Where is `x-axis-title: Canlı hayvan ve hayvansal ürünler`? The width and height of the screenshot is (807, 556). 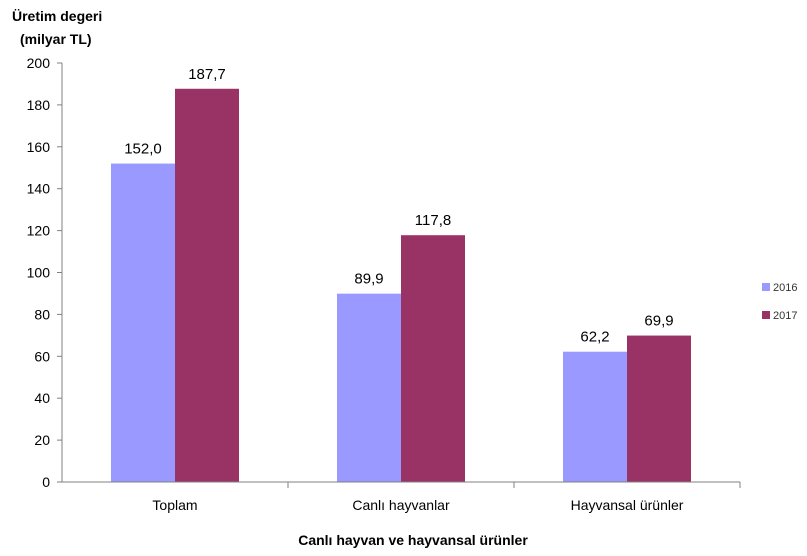 x-axis-title: Canlı hayvan ve hayvansal ürünler is located at coordinates (413, 540).